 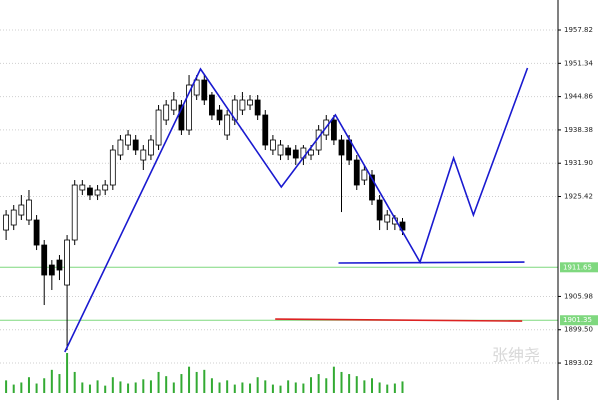 I want to click on level-label: 1901.35, so click(x=577, y=320).